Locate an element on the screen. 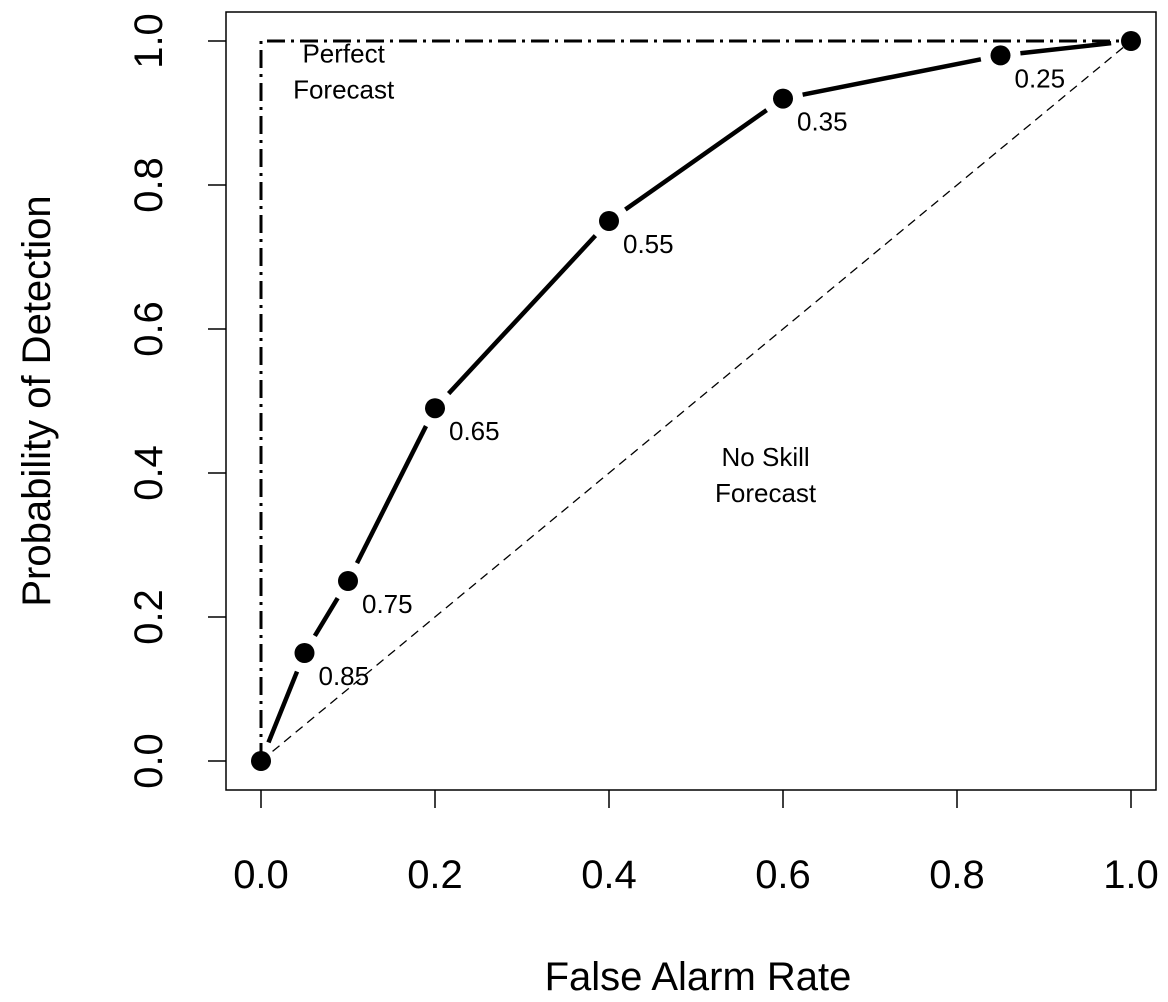  data-label: 0.35 is located at coordinates (822, 122).